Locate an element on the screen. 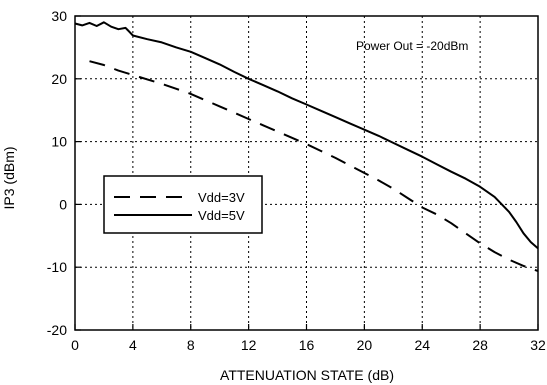 The image size is (547, 385). y-tick-label: 0 is located at coordinates (63, 204).